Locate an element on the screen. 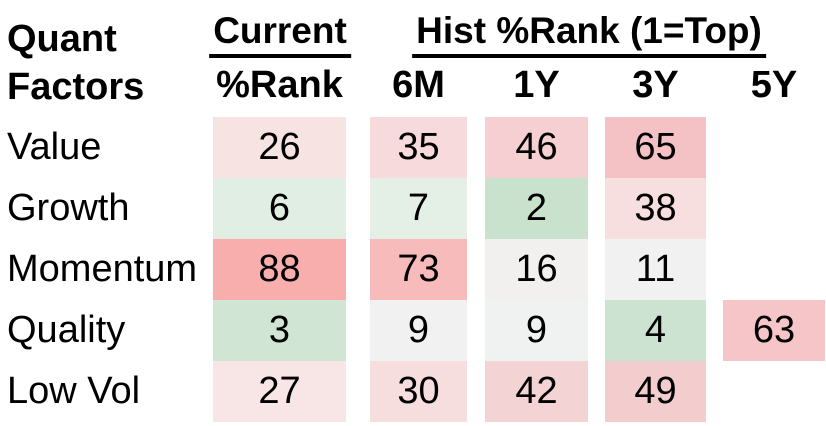 This screenshot has width=826, height=426. heatmap-cell: 11 is located at coordinates (655, 269).